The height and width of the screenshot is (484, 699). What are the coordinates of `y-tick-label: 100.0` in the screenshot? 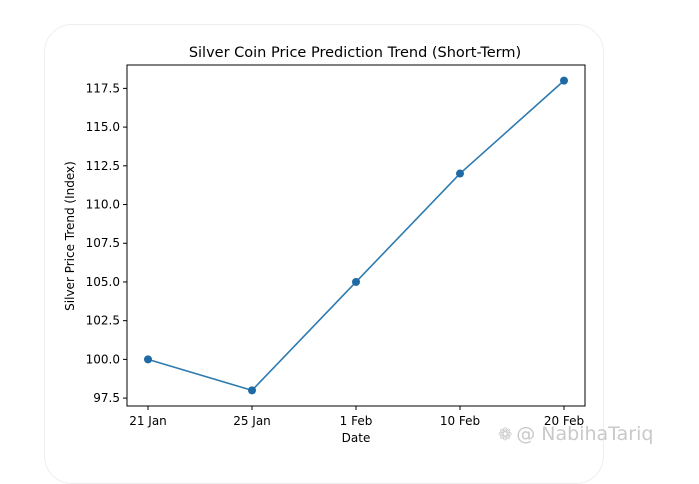 It's located at (103, 359).